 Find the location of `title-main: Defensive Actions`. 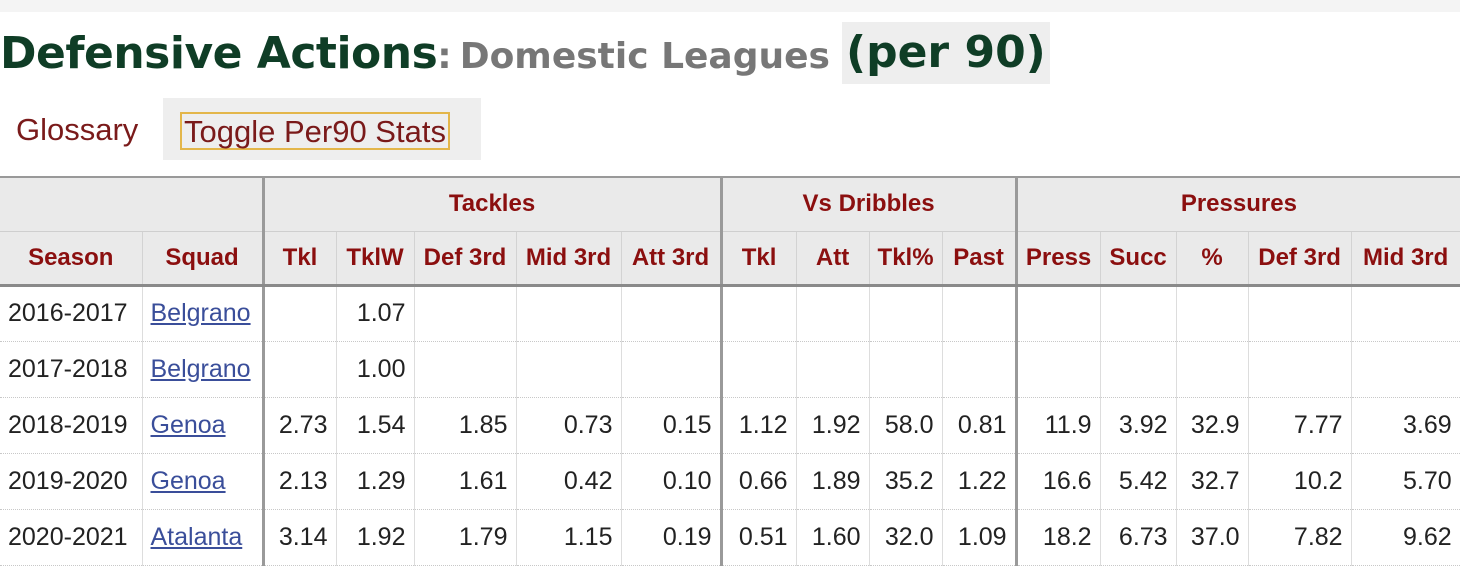

title-main: Defensive Actions is located at coordinates (219, 53).